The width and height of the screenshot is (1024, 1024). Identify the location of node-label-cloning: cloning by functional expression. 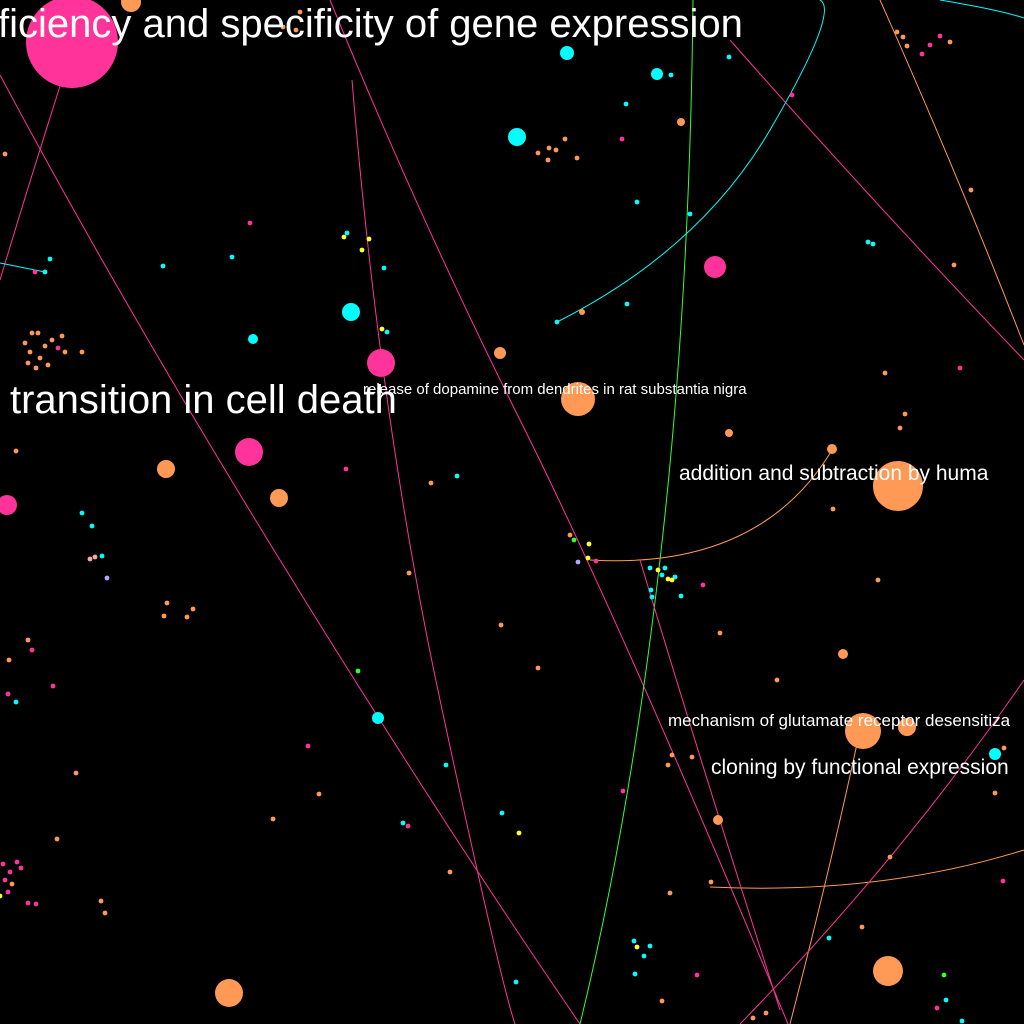
(860, 767).